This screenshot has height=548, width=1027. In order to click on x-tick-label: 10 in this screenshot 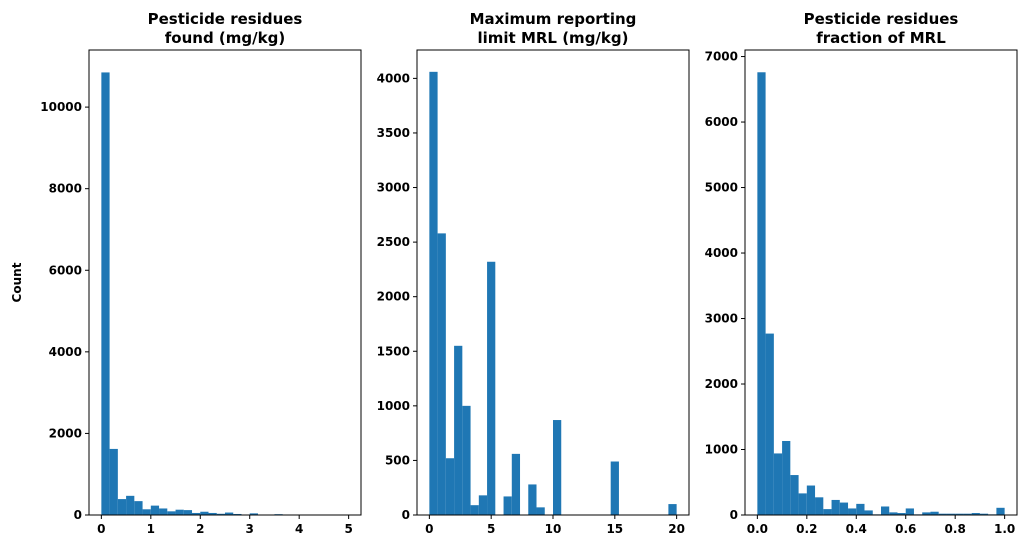, I will do `click(553, 529)`.